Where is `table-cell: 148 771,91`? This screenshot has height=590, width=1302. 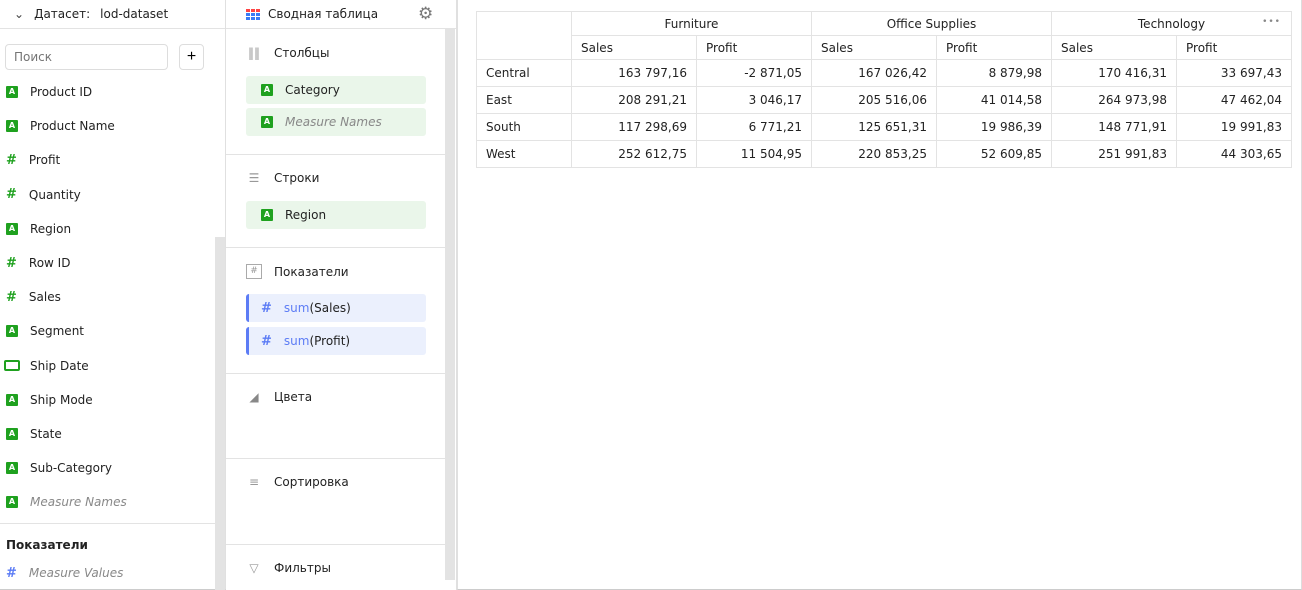 table-cell: 148 771,91 is located at coordinates (1114, 127).